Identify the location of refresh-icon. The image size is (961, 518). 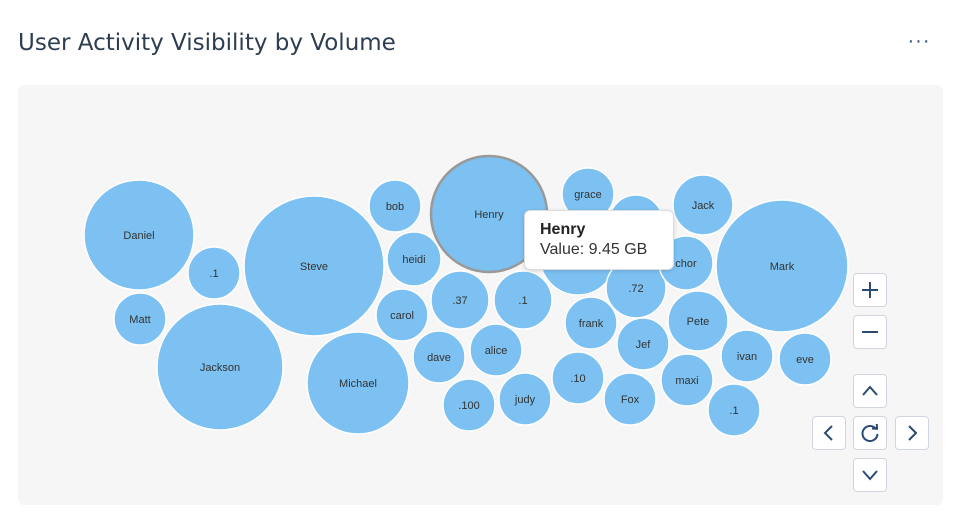
(870, 433).